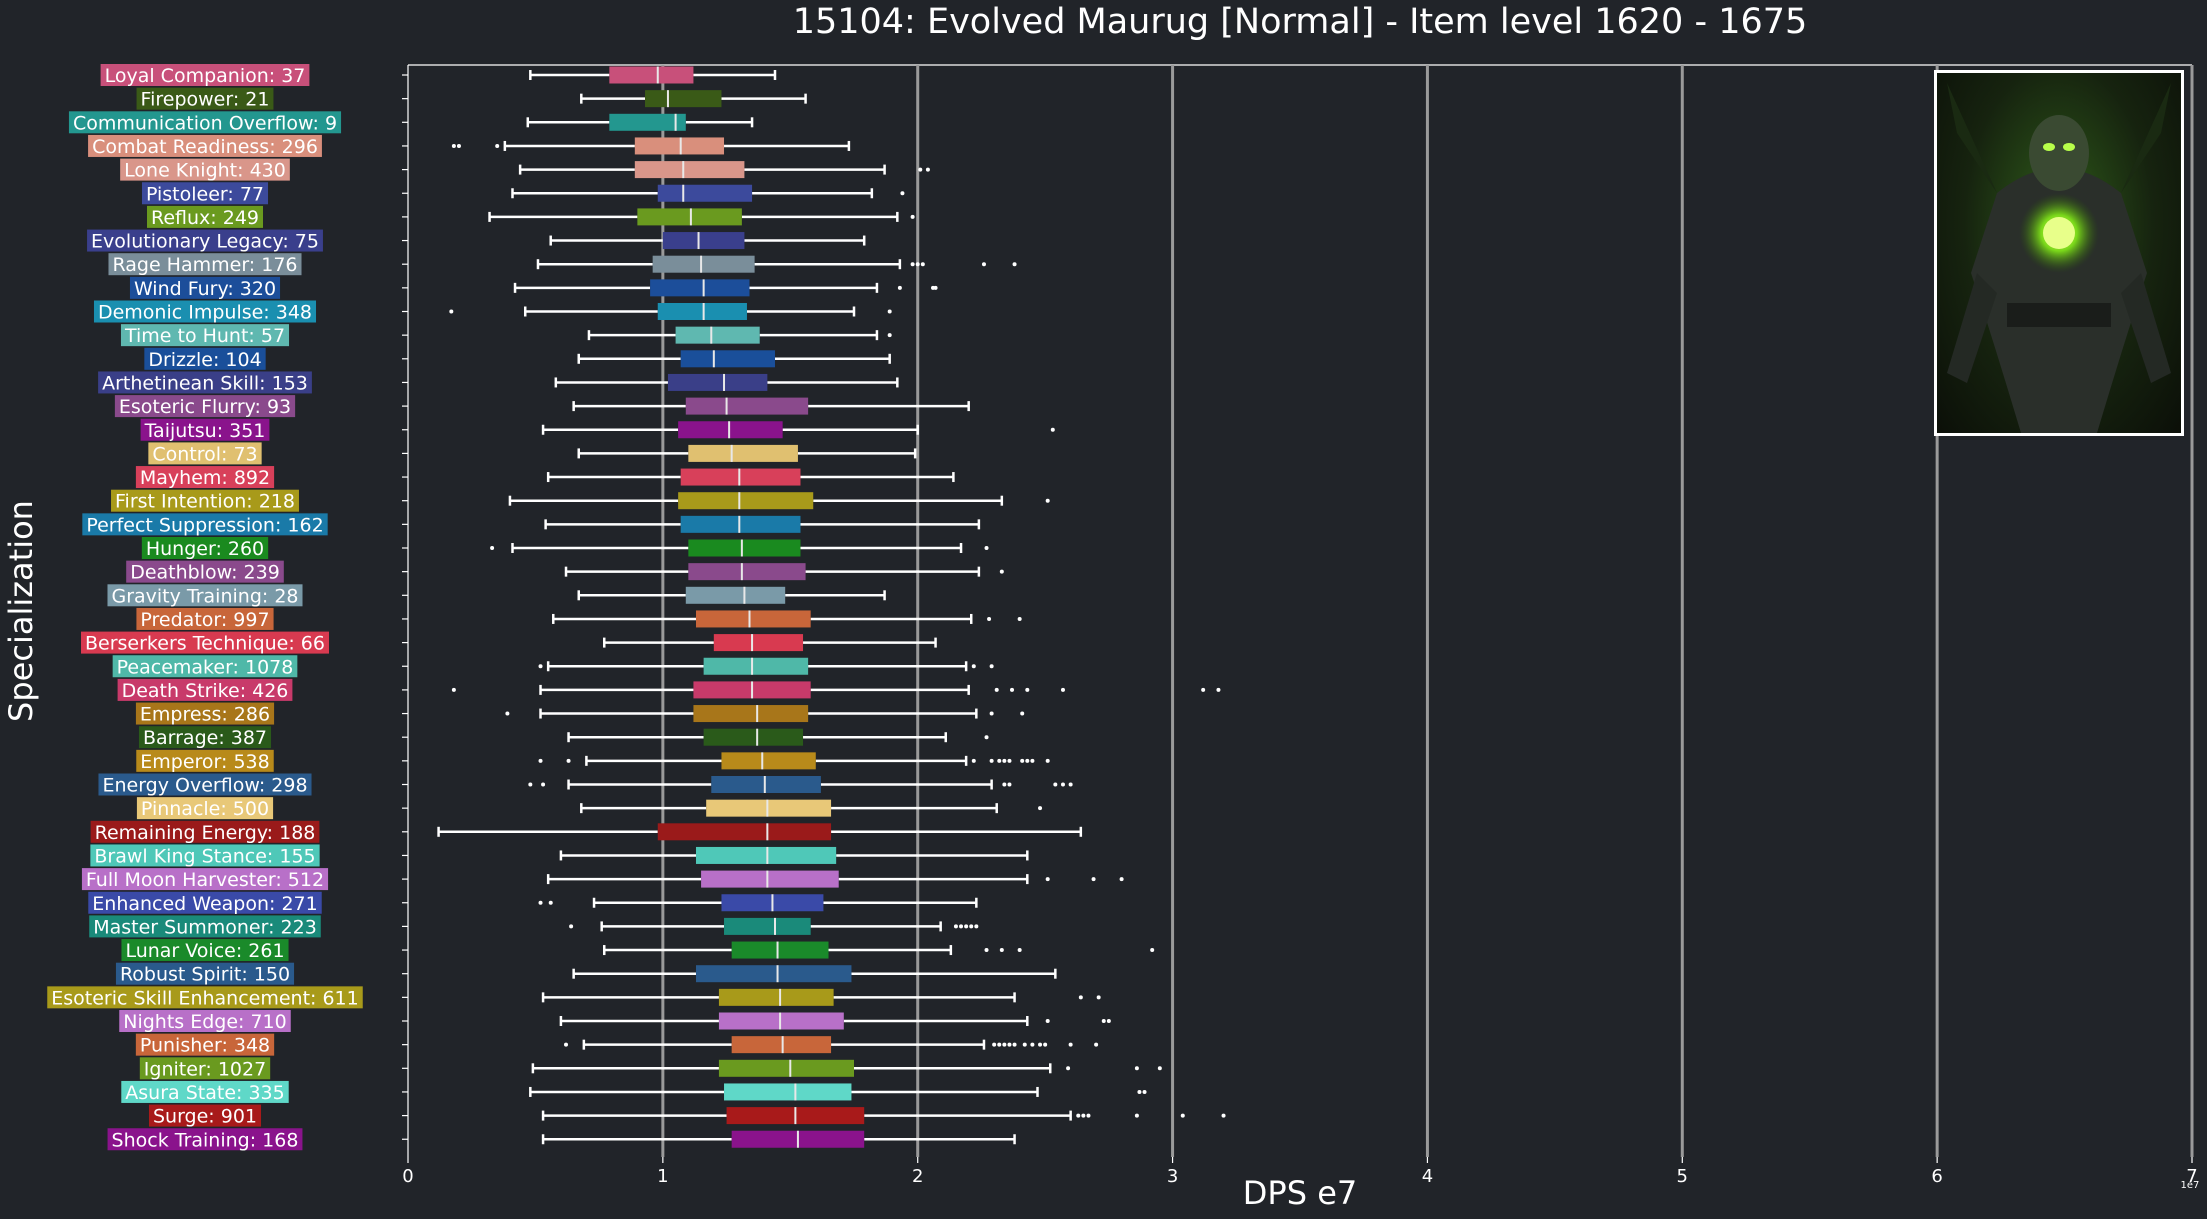  Describe the element at coordinates (205, 809) in the screenshot. I see `category-label: Pinnacle: 500` at that location.